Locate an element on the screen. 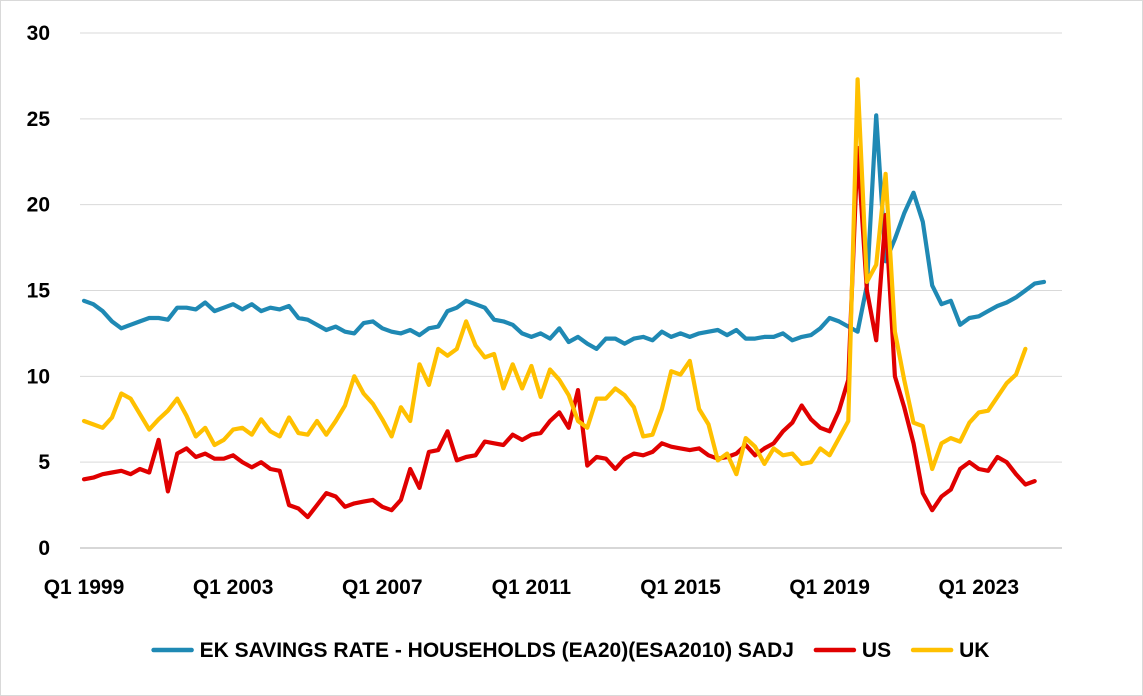  x-tick-label: Q1 2011 is located at coordinates (532, 587).